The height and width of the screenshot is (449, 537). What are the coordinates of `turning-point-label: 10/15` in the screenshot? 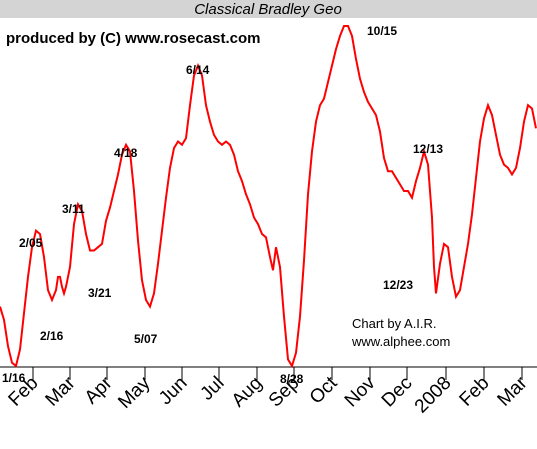 It's located at (382, 31).